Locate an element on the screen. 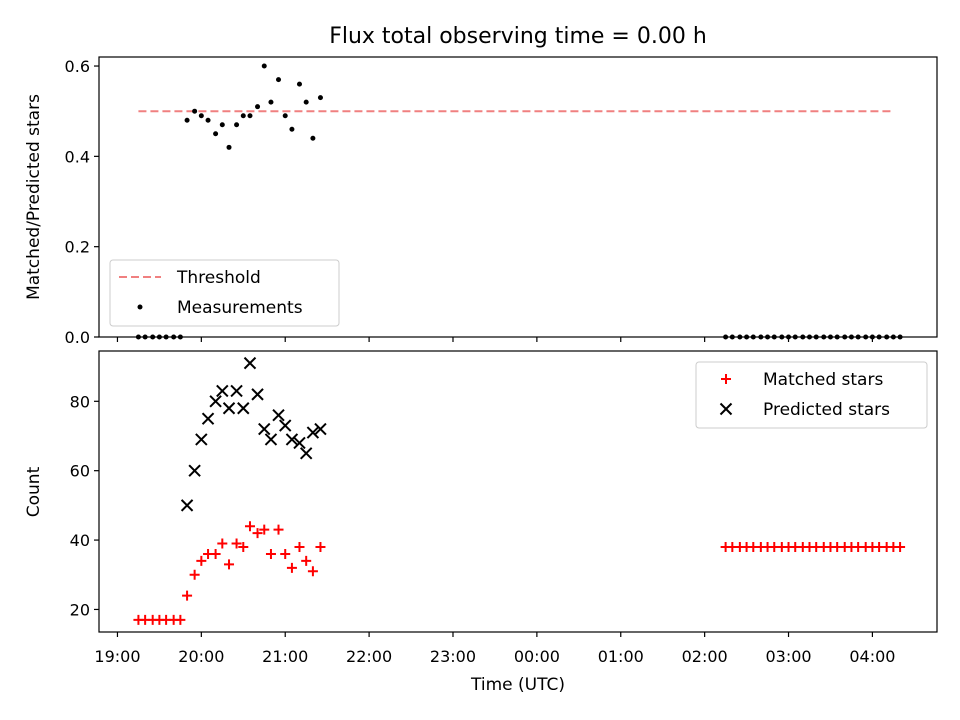 The width and height of the screenshot is (960, 720). x-tick-label: 22:00 is located at coordinates (369, 656).